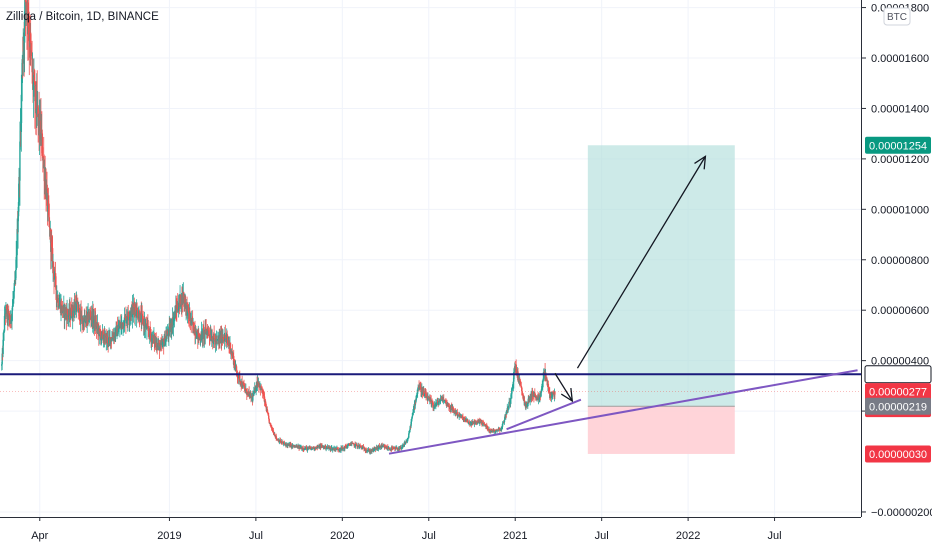  What do you see at coordinates (563, 387) in the screenshot?
I see `arrow-down` at bounding box center [563, 387].